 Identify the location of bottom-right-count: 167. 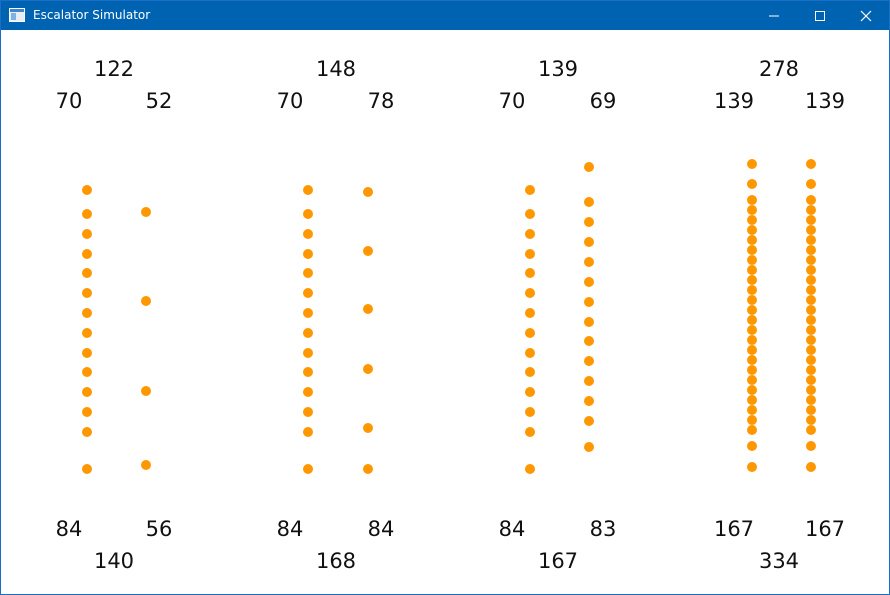
(825, 529).